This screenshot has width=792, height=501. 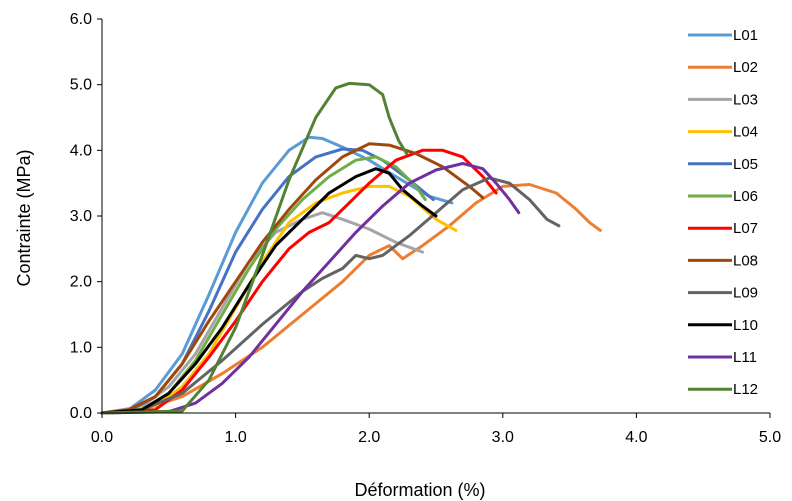 What do you see at coordinates (745, 196) in the screenshot?
I see `legend-label: L06` at bounding box center [745, 196].